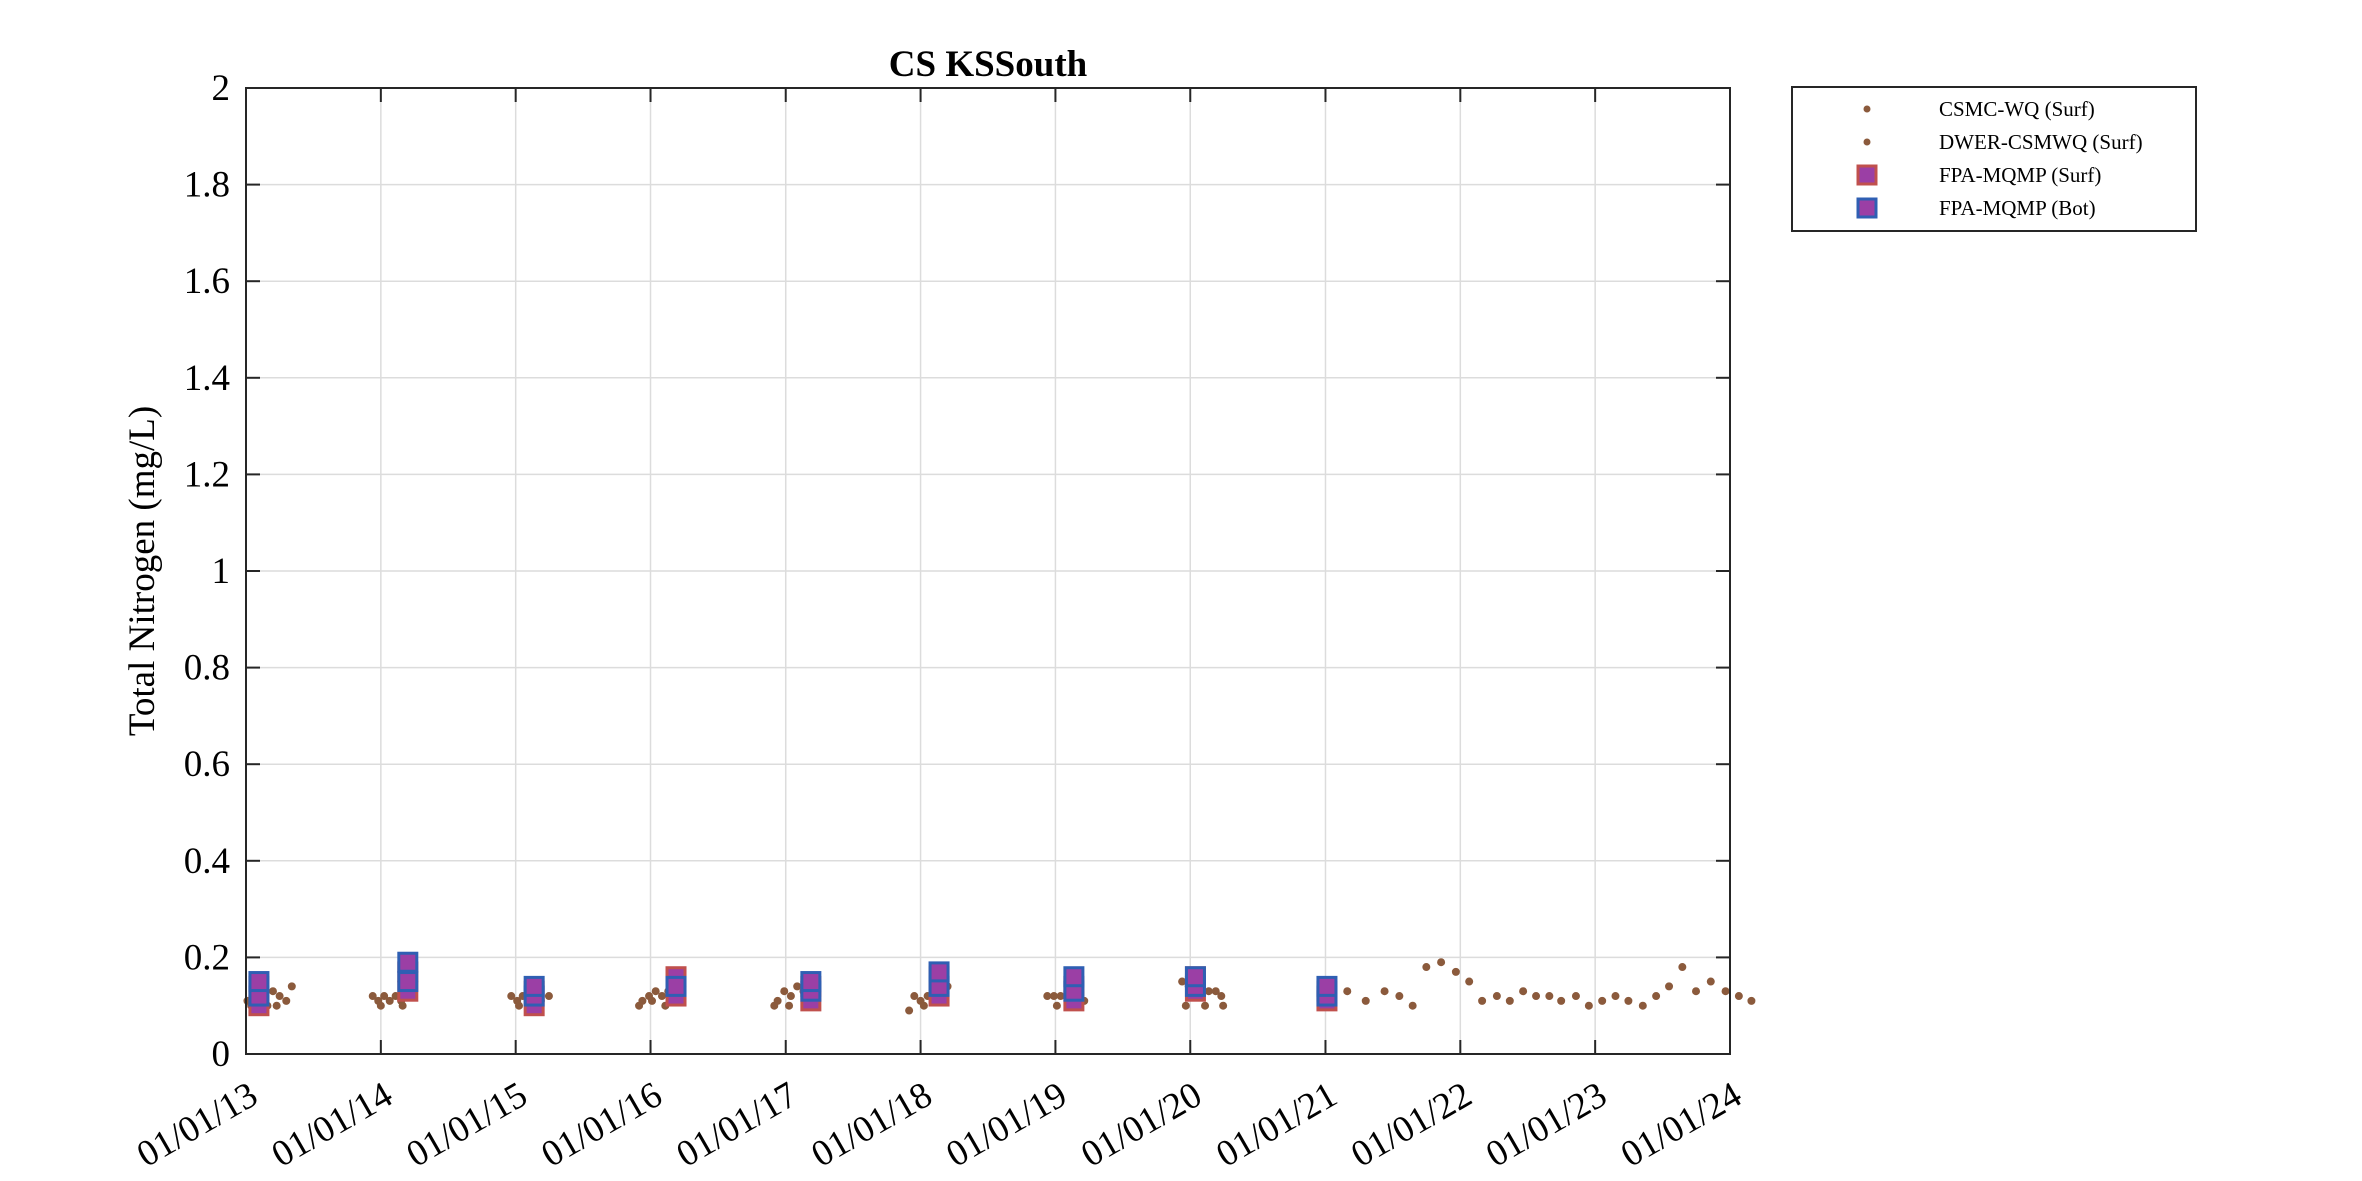 The image size is (2362, 1181). I want to click on data-markers, so click(999, 984).